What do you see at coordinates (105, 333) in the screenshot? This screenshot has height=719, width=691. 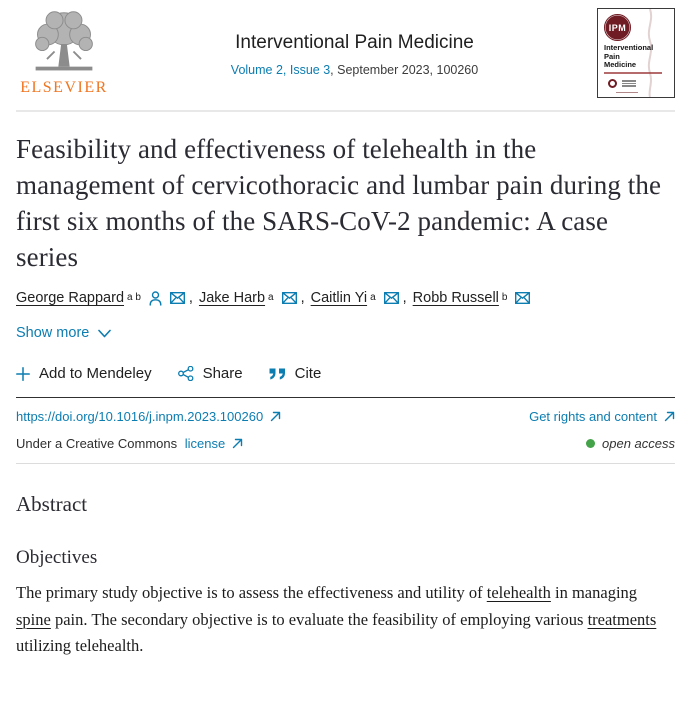 I see `chevron-down-icon` at bounding box center [105, 333].